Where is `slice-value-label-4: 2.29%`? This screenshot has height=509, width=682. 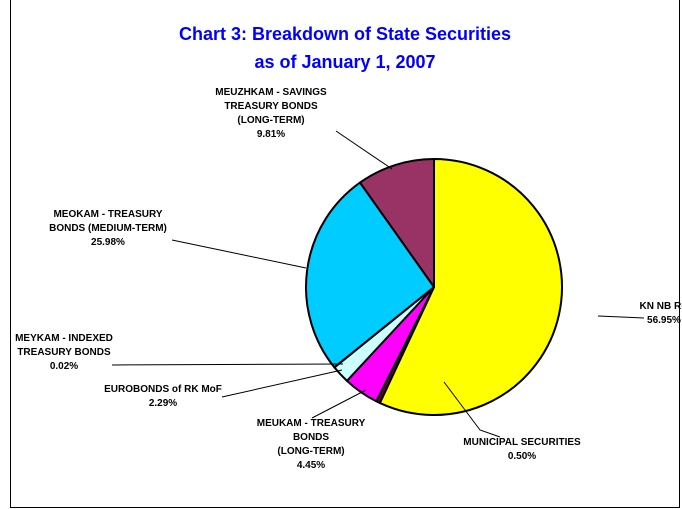
slice-value-label-4: 2.29% is located at coordinates (163, 403).